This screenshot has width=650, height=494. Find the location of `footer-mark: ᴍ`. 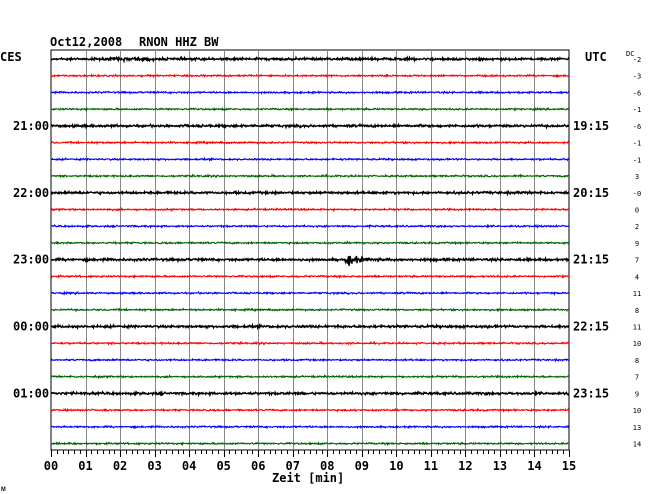

footer-mark: ᴍ is located at coordinates (3, 488).